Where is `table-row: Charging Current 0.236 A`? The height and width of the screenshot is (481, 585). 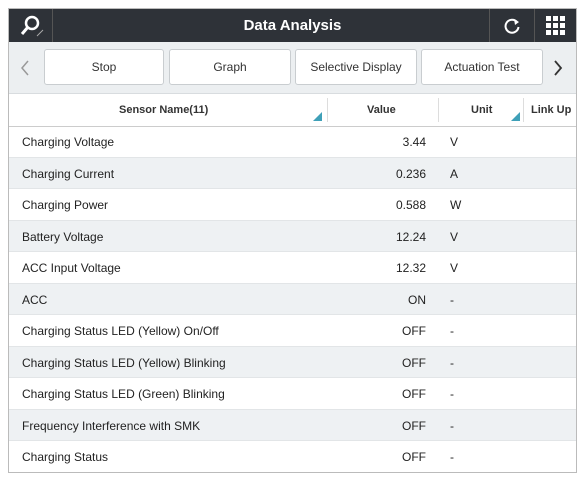
table-row: Charging Current 0.236 A is located at coordinates (292, 173).